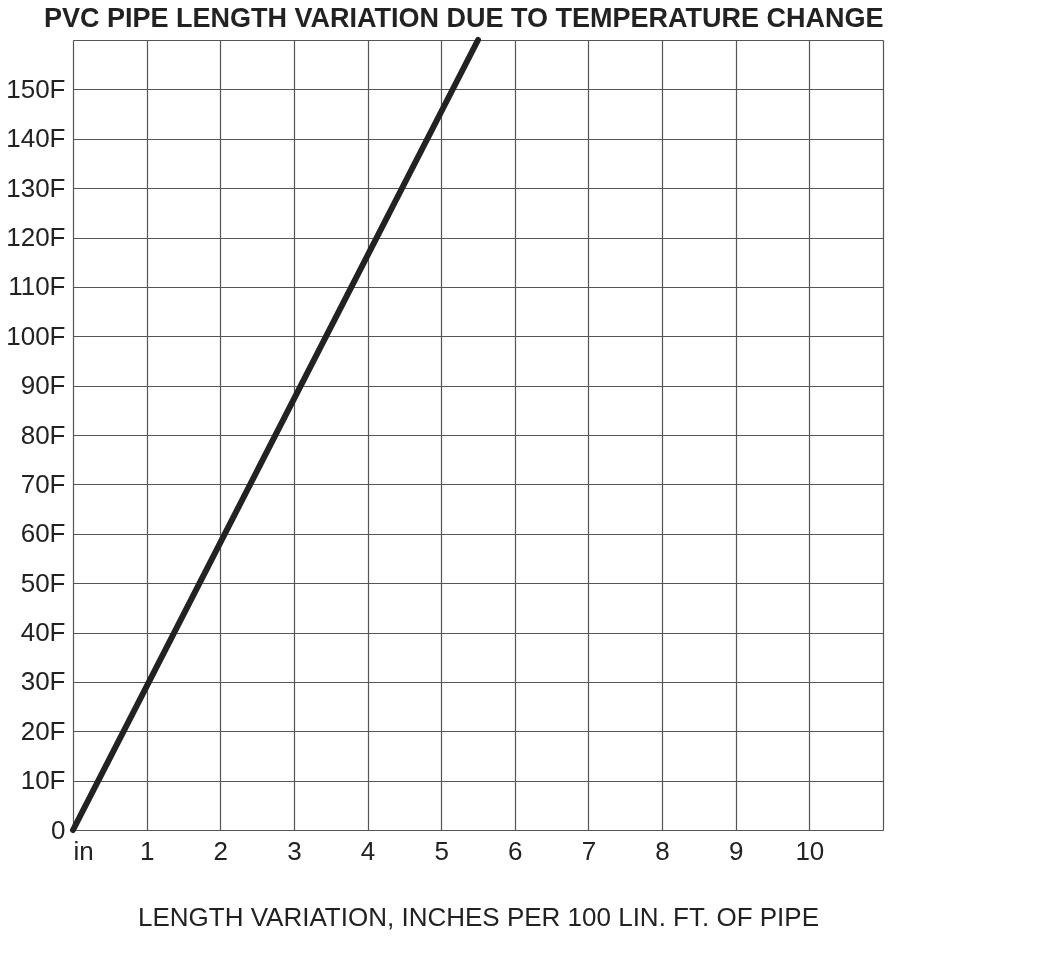 This screenshot has height=978, width=1056. What do you see at coordinates (662, 850) in the screenshot?
I see `x-tick-label: 8` at bounding box center [662, 850].